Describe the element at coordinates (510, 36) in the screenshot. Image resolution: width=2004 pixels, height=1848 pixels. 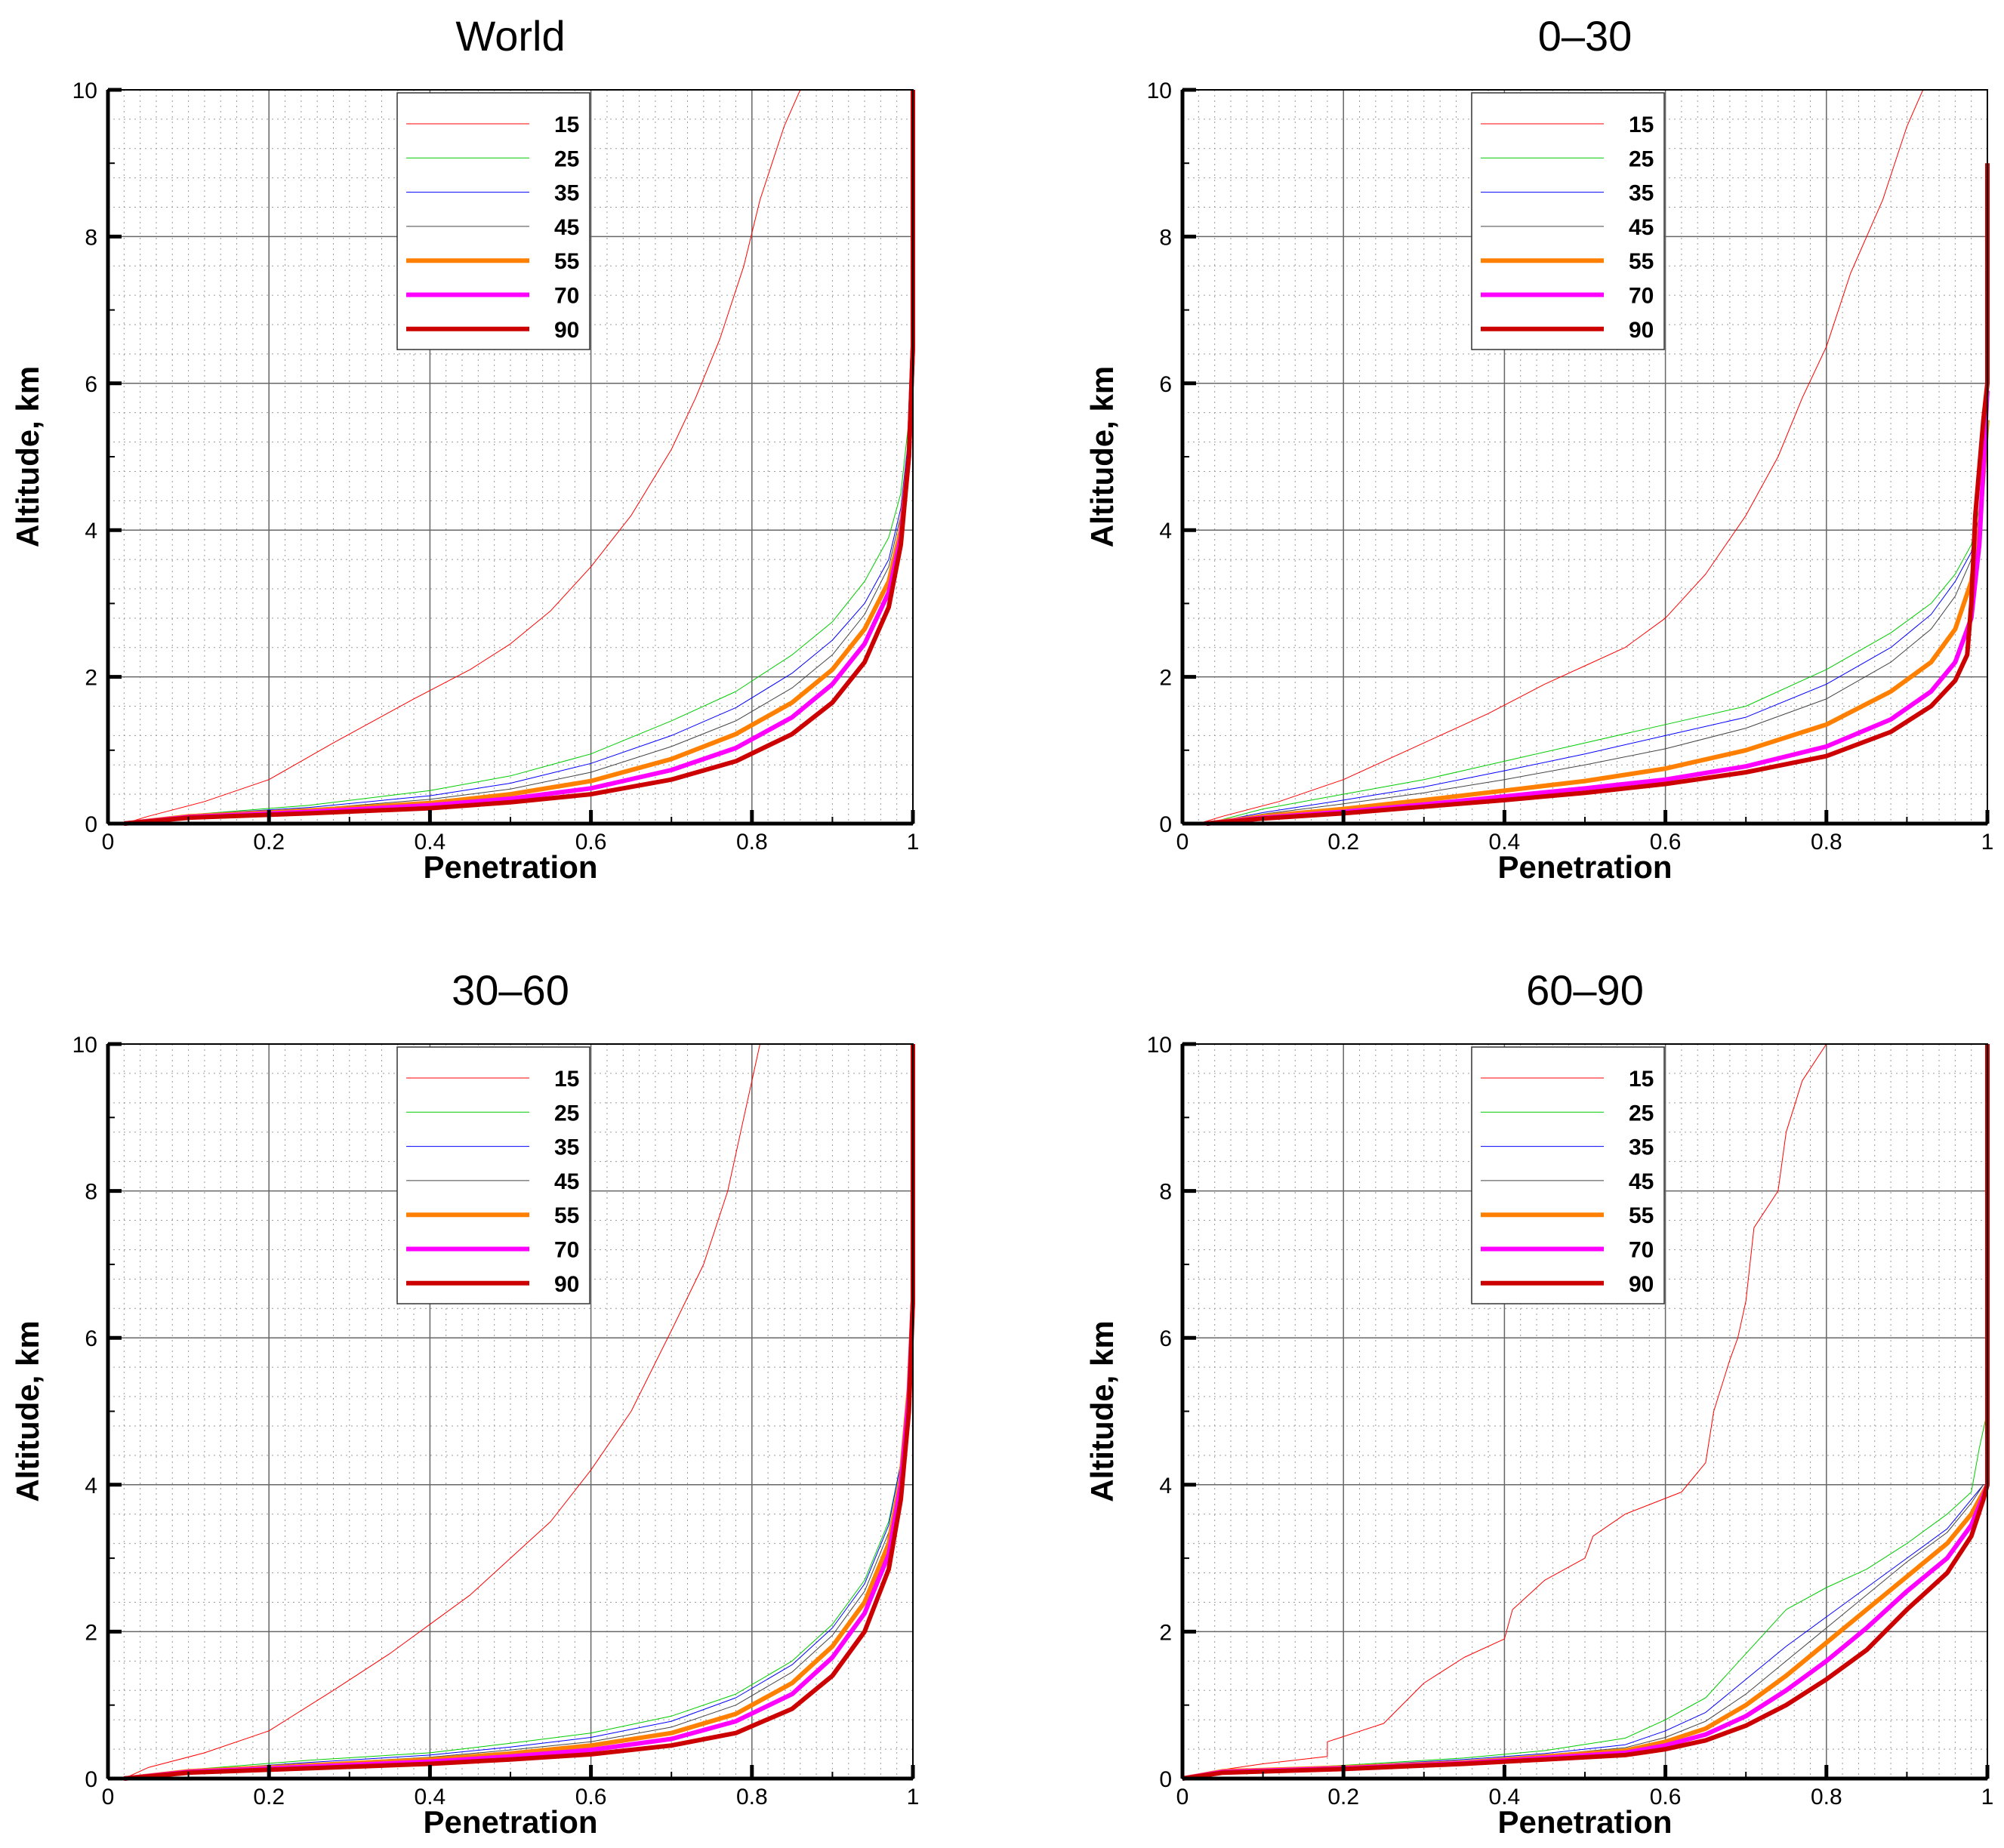
I see `chart-title: World` at that location.